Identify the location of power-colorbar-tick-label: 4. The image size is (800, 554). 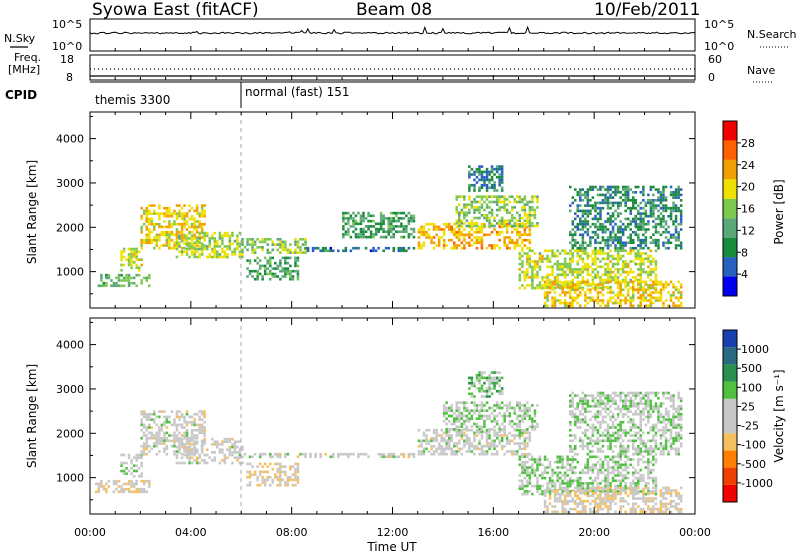
(744, 274).